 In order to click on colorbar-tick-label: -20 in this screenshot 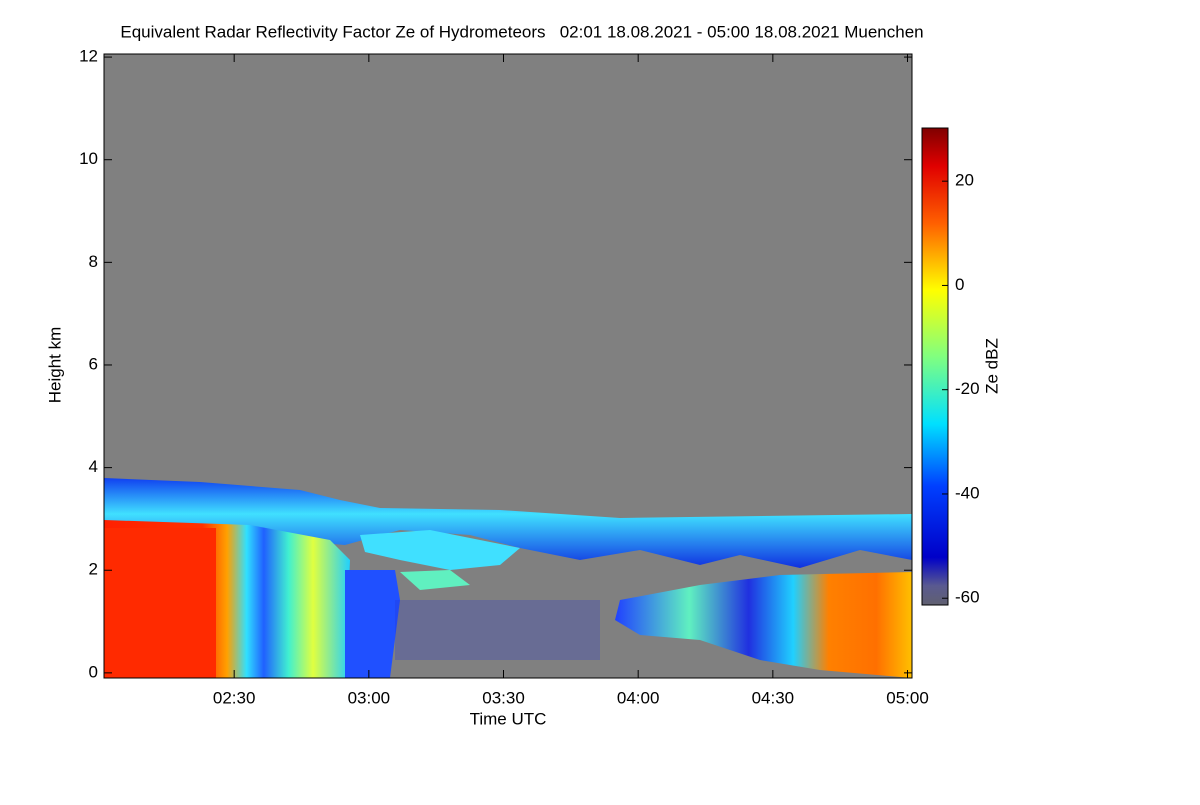, I will do `click(967, 388)`.